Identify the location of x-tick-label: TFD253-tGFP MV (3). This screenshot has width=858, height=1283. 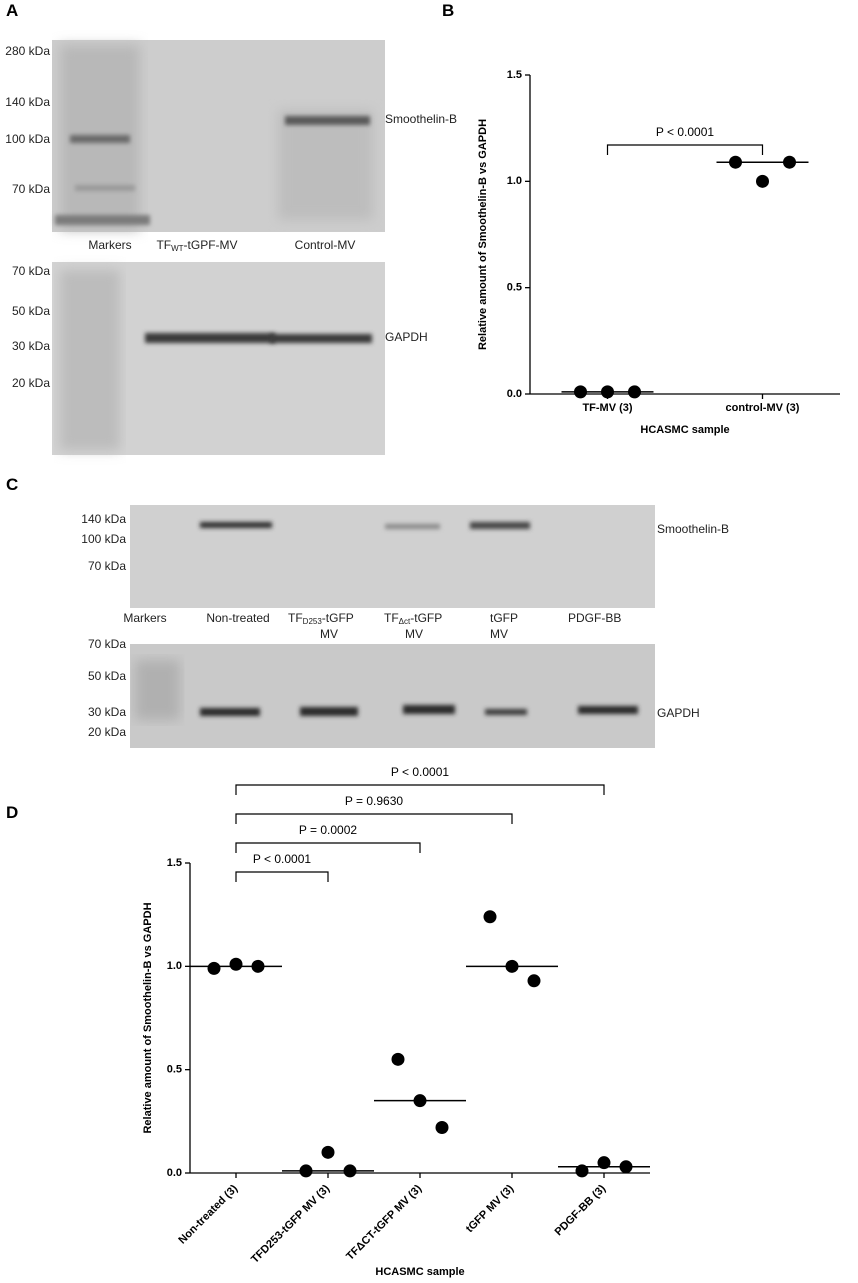
(290, 1223).